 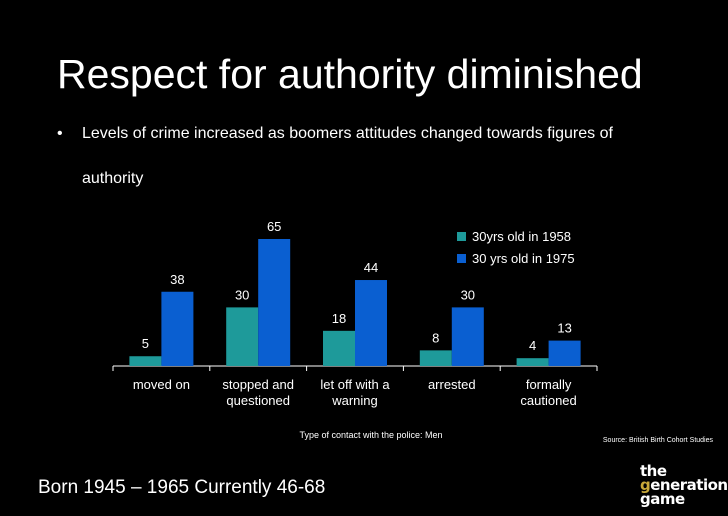 I want to click on category-label: let off with a, so click(x=355, y=384).